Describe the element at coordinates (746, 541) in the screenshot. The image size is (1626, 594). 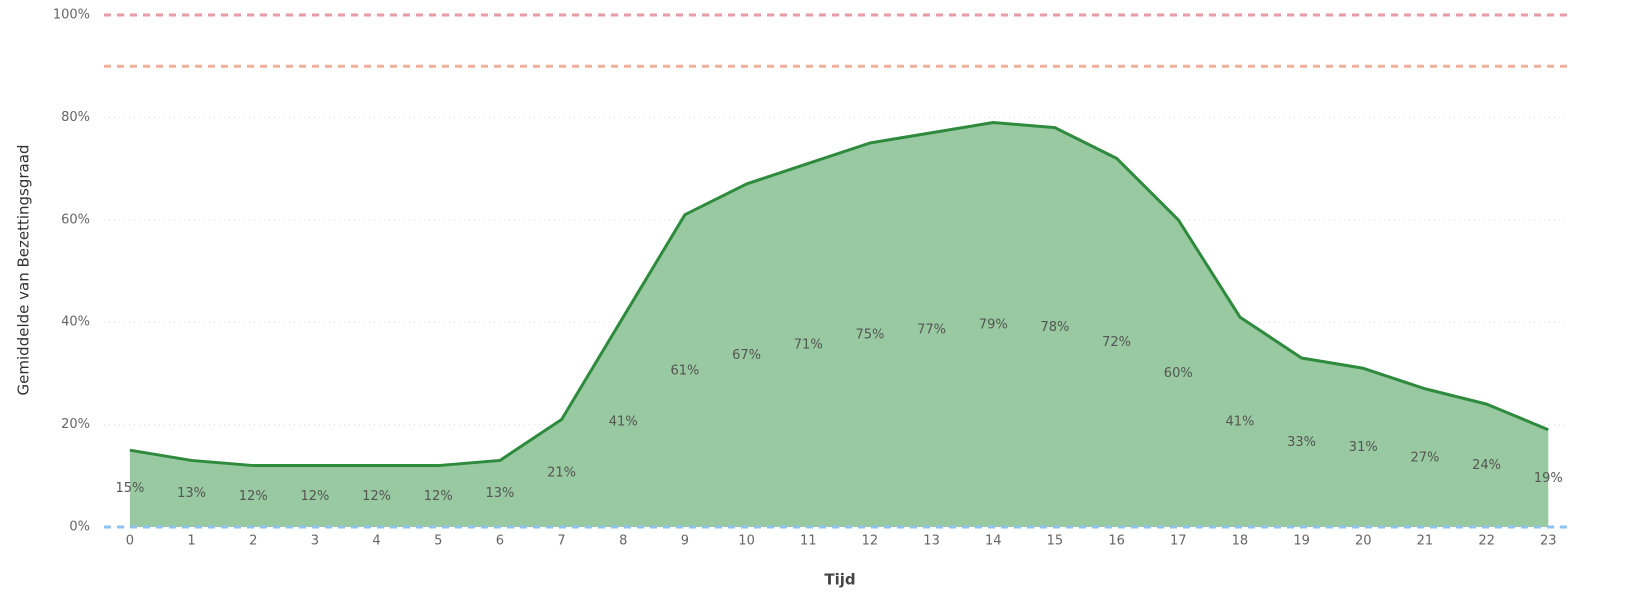
I see `x-tick-label: 10` at that location.